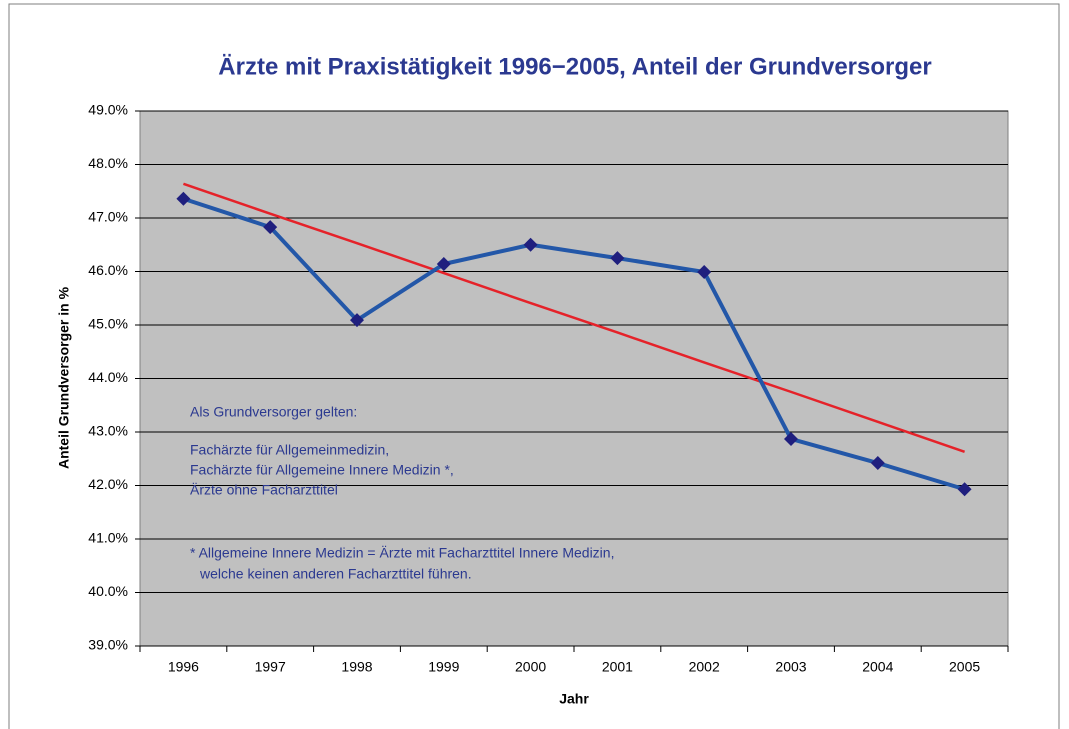  What do you see at coordinates (64, 377) in the screenshot?
I see `y-axis-label: Anteil Grundversorger in %` at bounding box center [64, 377].